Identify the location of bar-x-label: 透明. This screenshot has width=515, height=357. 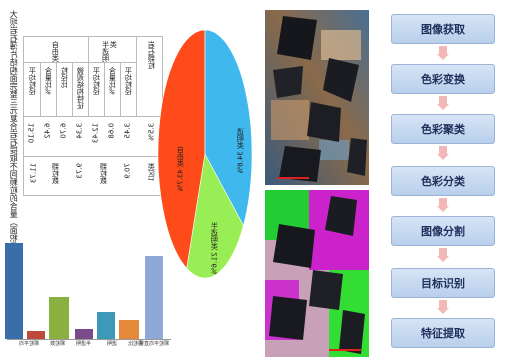
(111, 344).